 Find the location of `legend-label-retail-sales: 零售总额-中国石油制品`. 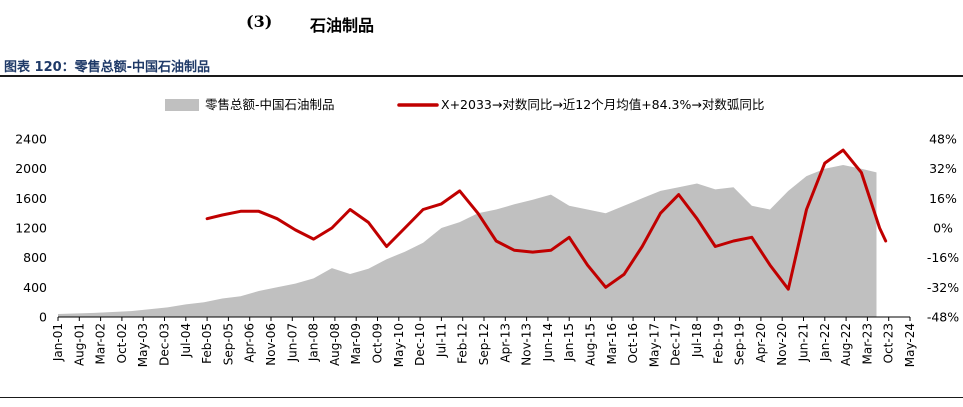

legend-label-retail-sales: 零售总额-中国石油制品 is located at coordinates (270, 104).